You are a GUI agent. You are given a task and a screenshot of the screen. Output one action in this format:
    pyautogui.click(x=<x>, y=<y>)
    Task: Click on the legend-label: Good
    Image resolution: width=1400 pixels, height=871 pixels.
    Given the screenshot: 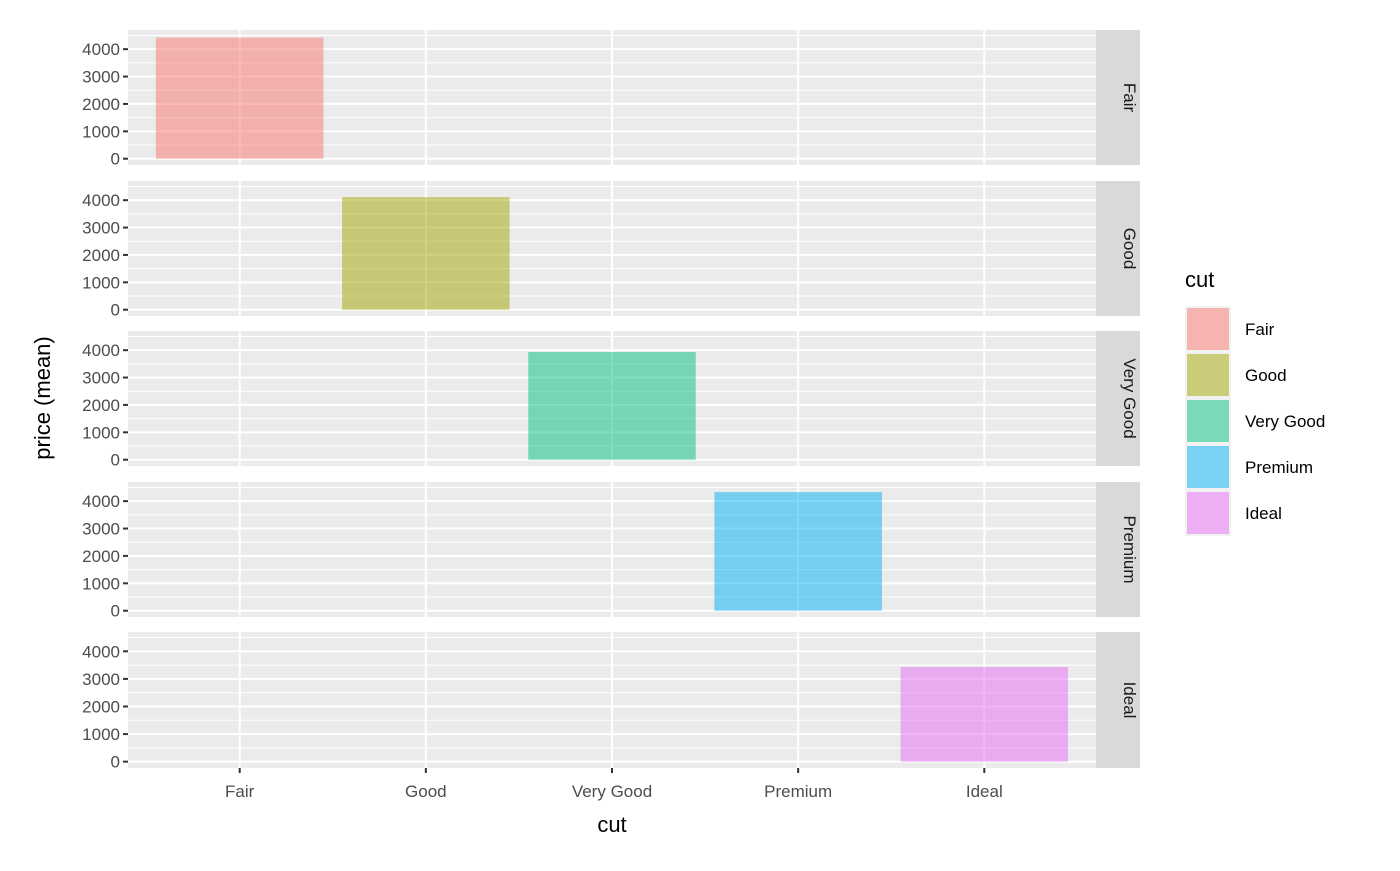 What is the action you would take?
    pyautogui.click(x=1266, y=375)
    